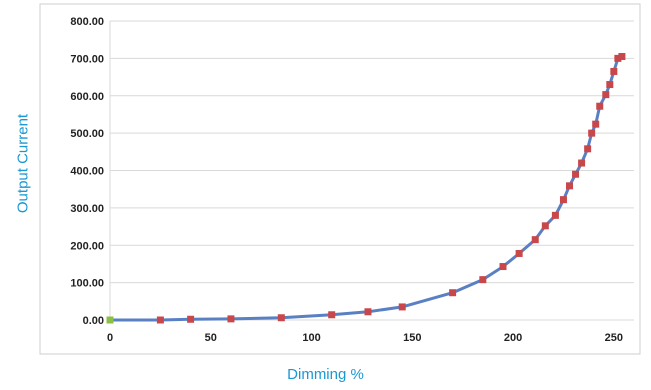 This screenshot has height=390, width=651. Describe the element at coordinates (211, 338) in the screenshot. I see `x-tick-label: 50` at that location.